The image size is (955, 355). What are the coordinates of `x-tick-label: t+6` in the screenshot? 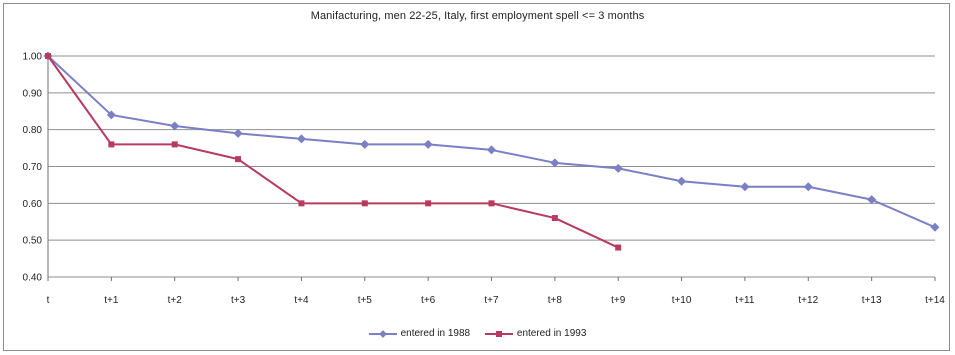 It's located at (428, 300).